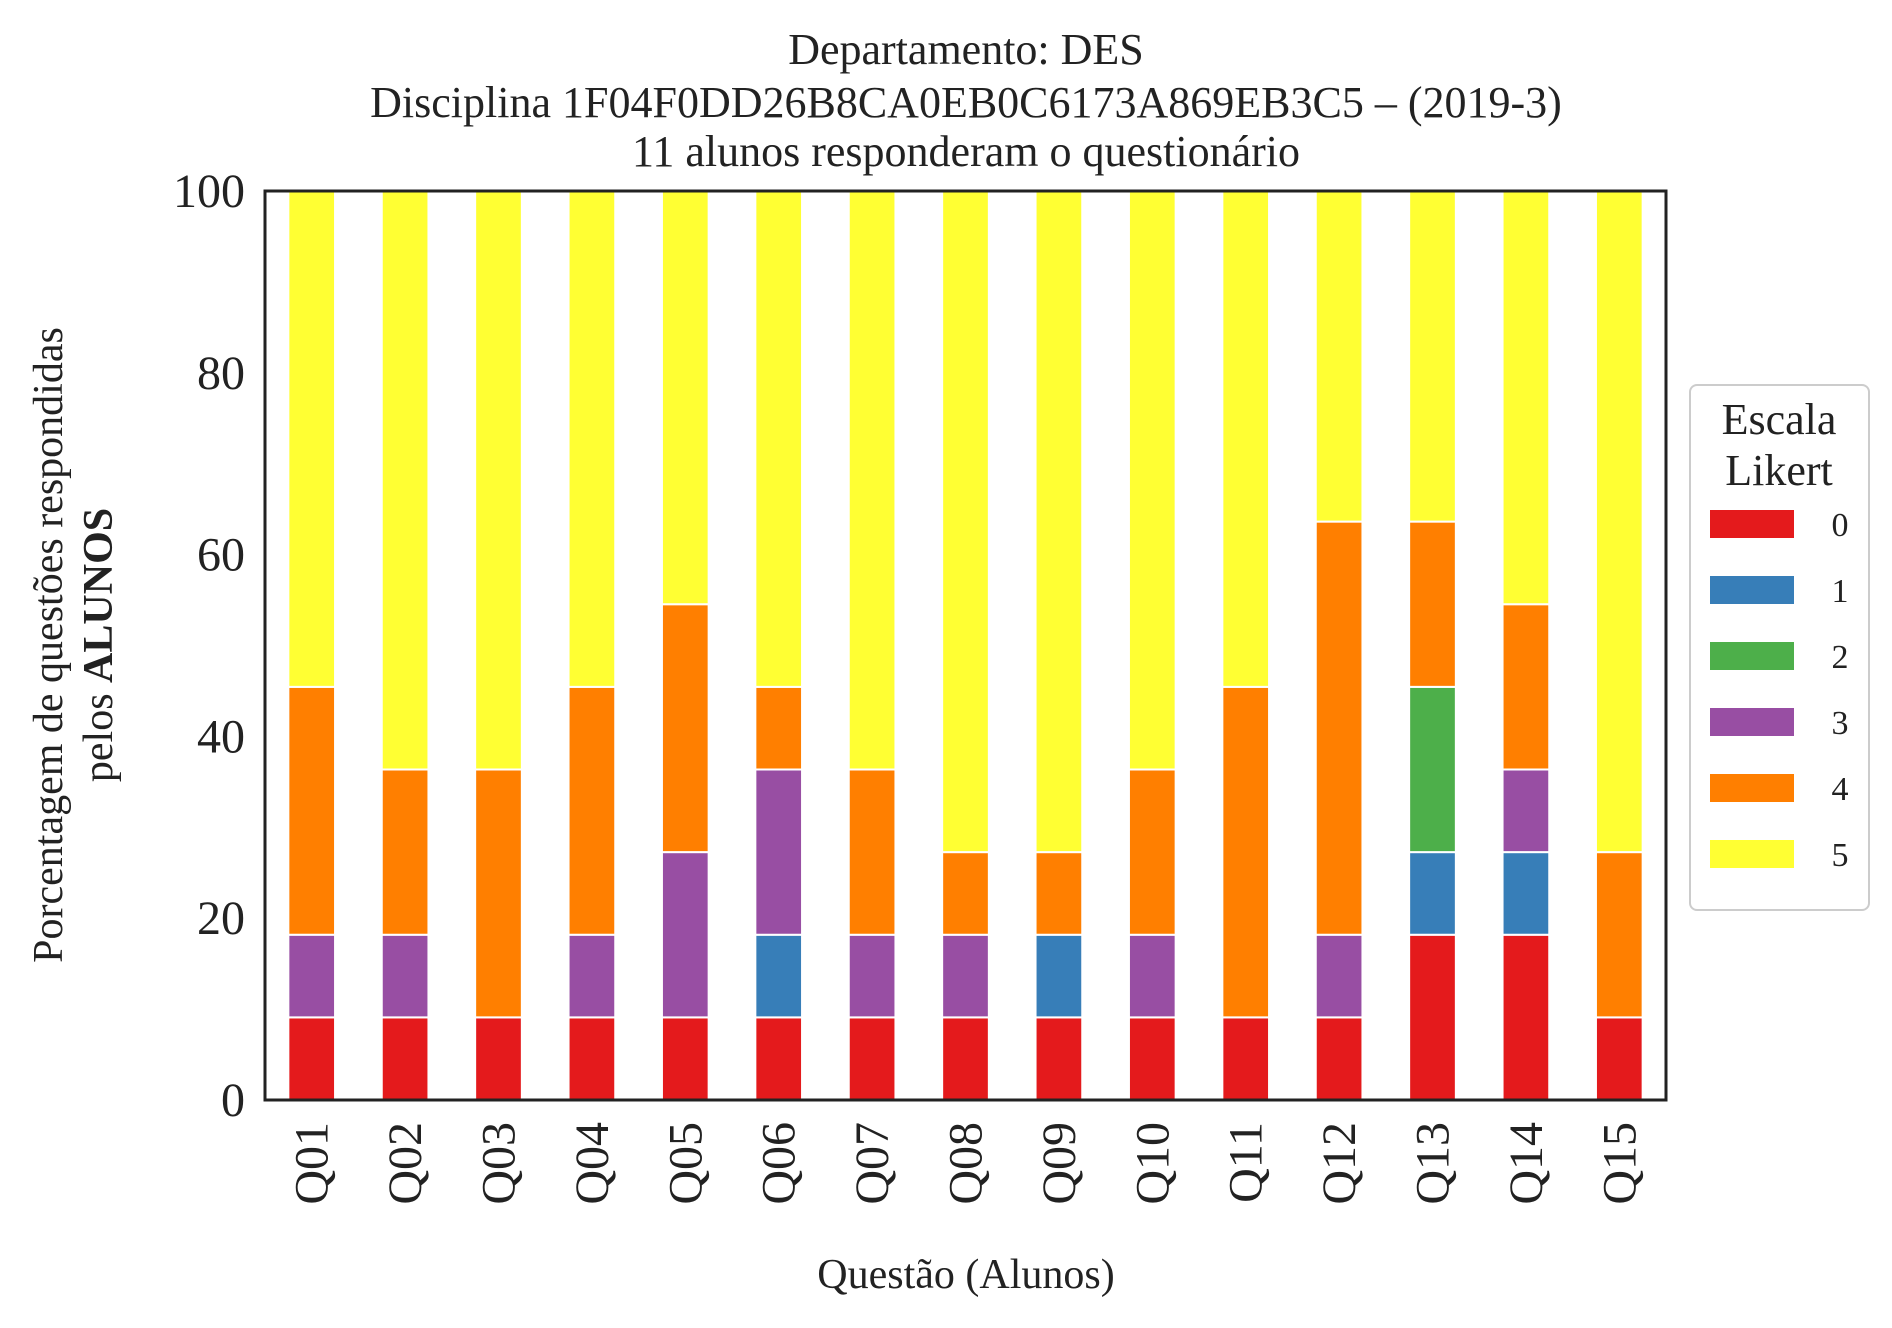 This screenshot has width=1892, height=1328. I want to click on x-tick-label-q06: Q06, so click(779, 1163).